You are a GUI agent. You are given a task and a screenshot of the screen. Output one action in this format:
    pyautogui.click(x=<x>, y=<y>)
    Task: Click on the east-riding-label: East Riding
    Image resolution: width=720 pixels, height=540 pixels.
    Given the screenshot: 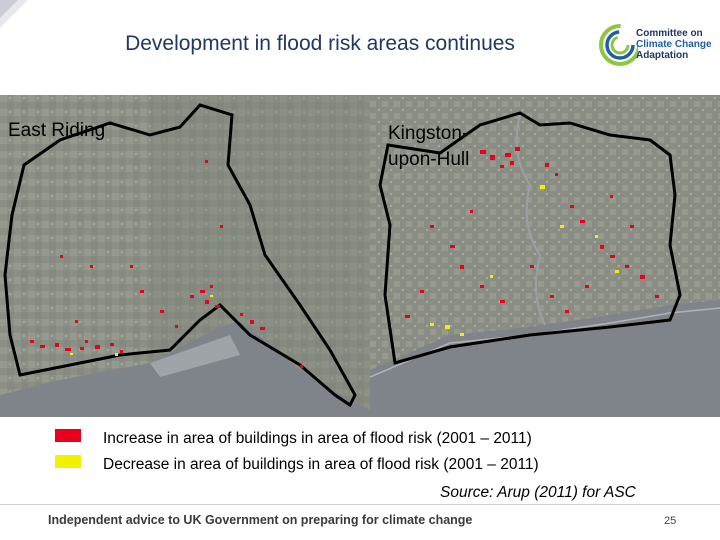 What is the action you would take?
    pyautogui.click(x=57, y=130)
    